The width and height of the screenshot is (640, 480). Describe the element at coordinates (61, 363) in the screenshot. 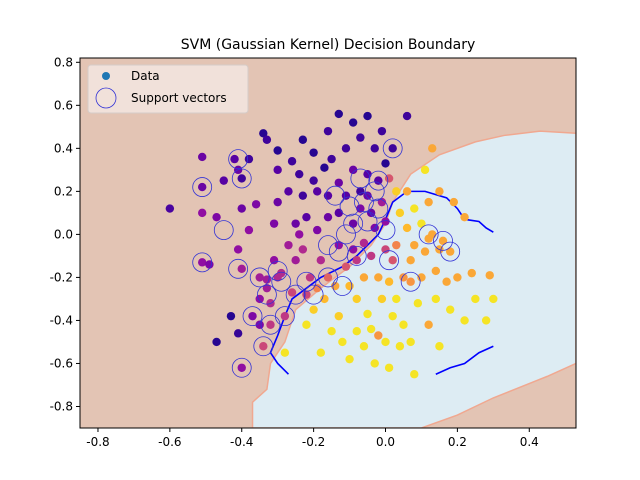

I see `y-tick-label-1: -0.6` at that location.